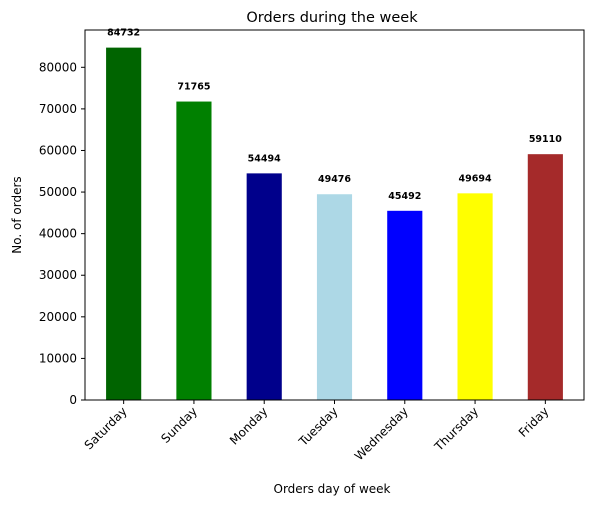 The image size is (589, 505). What do you see at coordinates (17, 214) in the screenshot?
I see `y-axis-title: No. of orders` at bounding box center [17, 214].